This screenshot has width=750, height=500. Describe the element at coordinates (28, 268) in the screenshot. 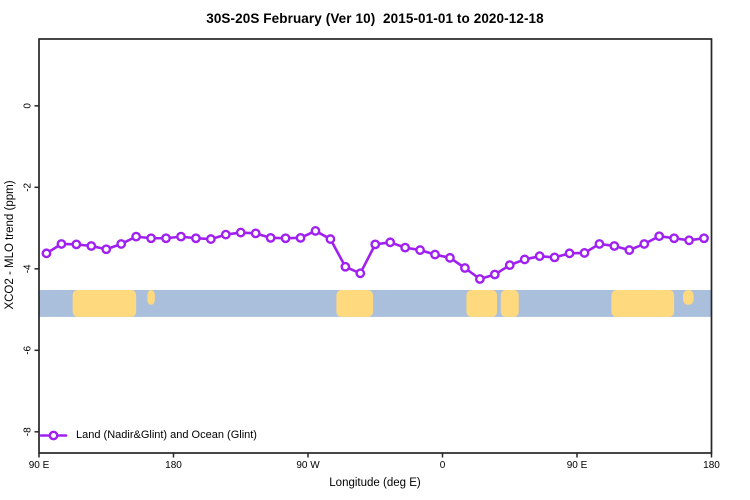

I see `y-tick-label: -4` at that location.